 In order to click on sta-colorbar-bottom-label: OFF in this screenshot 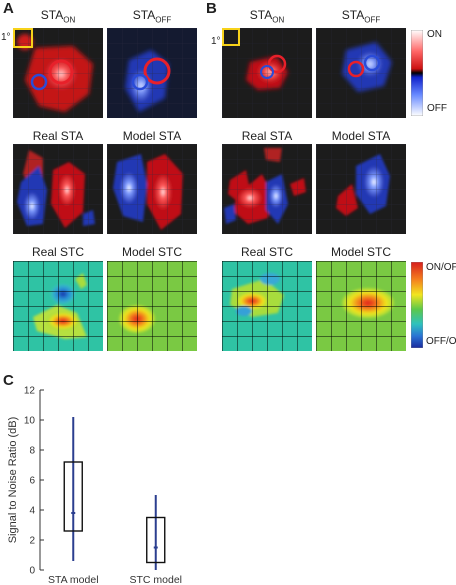, I will do `click(437, 108)`.